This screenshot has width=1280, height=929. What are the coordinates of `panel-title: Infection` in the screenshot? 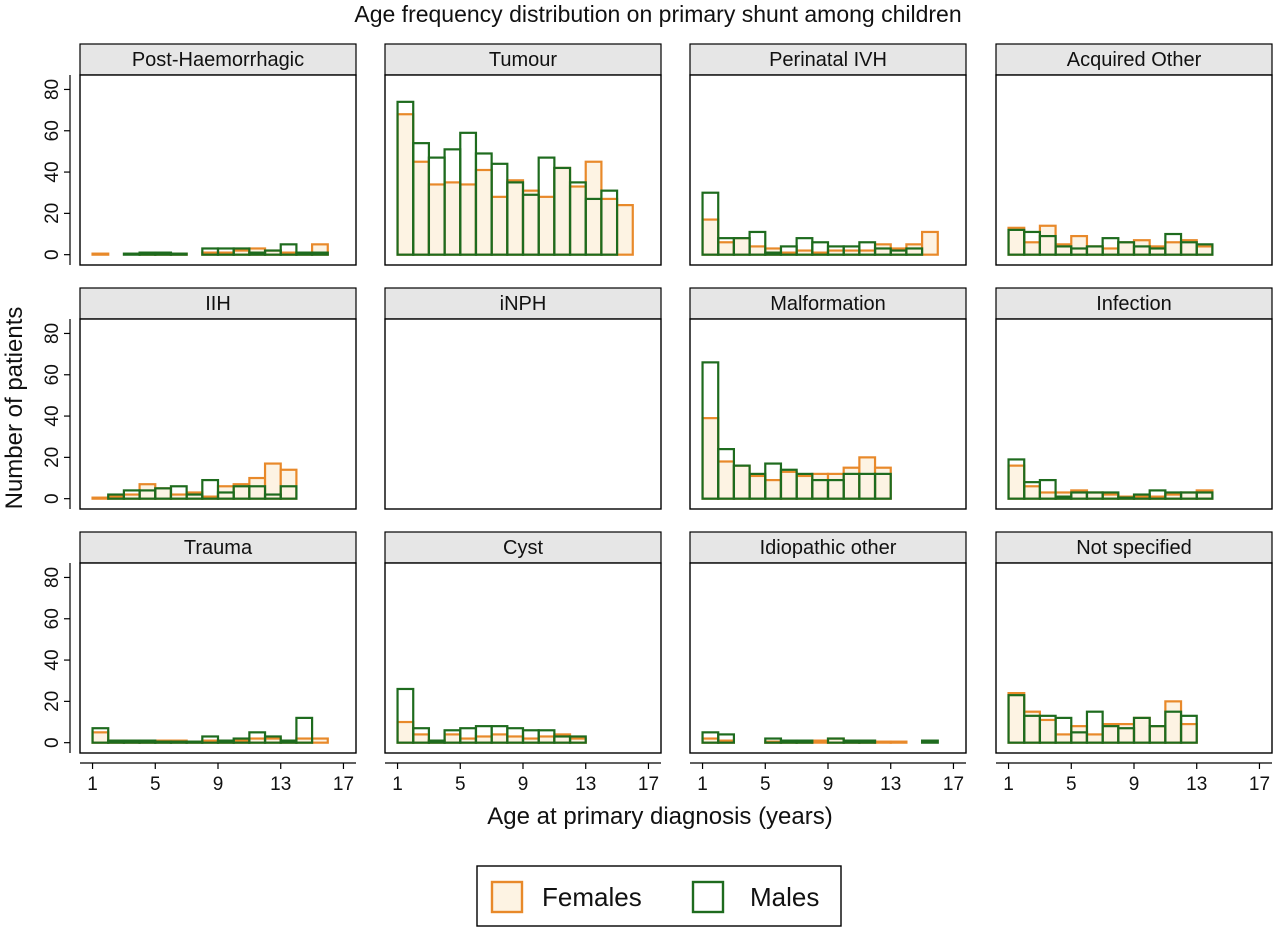 It's located at (1134, 304).